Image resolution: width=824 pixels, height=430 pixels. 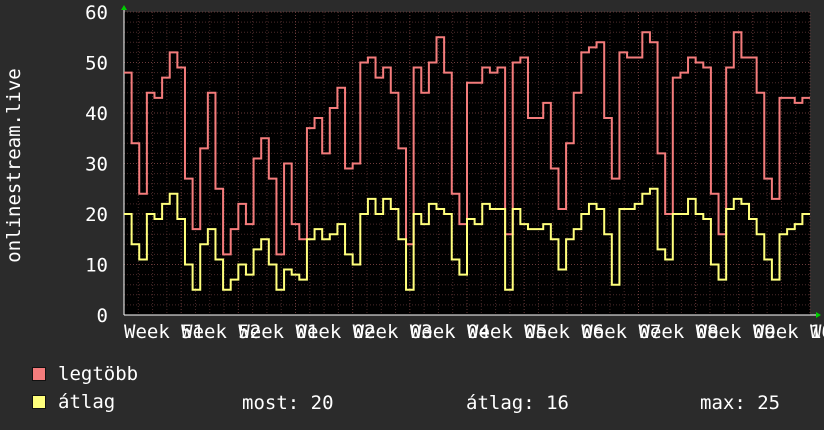 I want to click on x-tick-label: Week 02, so click(x=336, y=332).